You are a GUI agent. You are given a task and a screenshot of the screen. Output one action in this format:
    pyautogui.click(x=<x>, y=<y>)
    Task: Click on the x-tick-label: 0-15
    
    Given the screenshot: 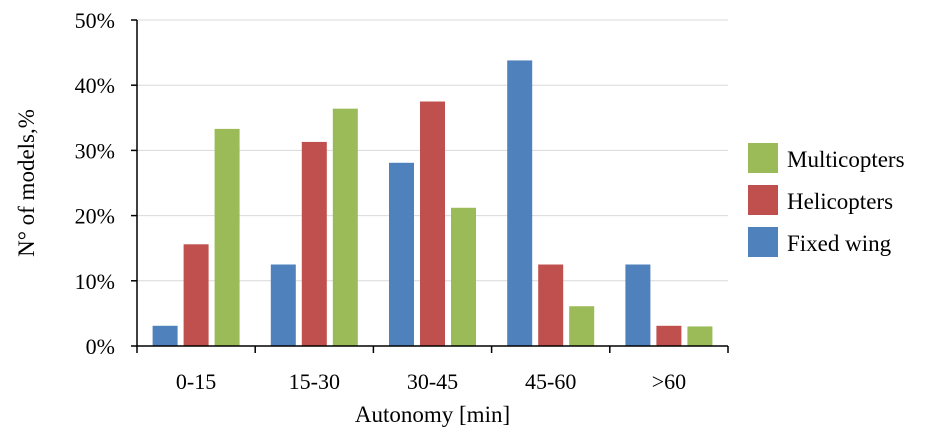 What is the action you would take?
    pyautogui.click(x=196, y=381)
    